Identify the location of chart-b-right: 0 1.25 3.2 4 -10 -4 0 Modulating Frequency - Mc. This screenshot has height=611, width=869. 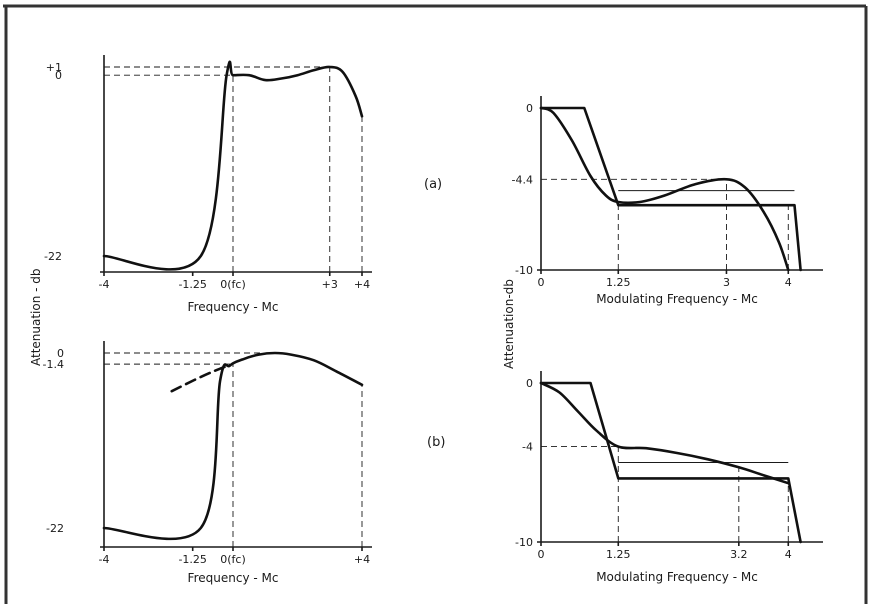
(669, 477).